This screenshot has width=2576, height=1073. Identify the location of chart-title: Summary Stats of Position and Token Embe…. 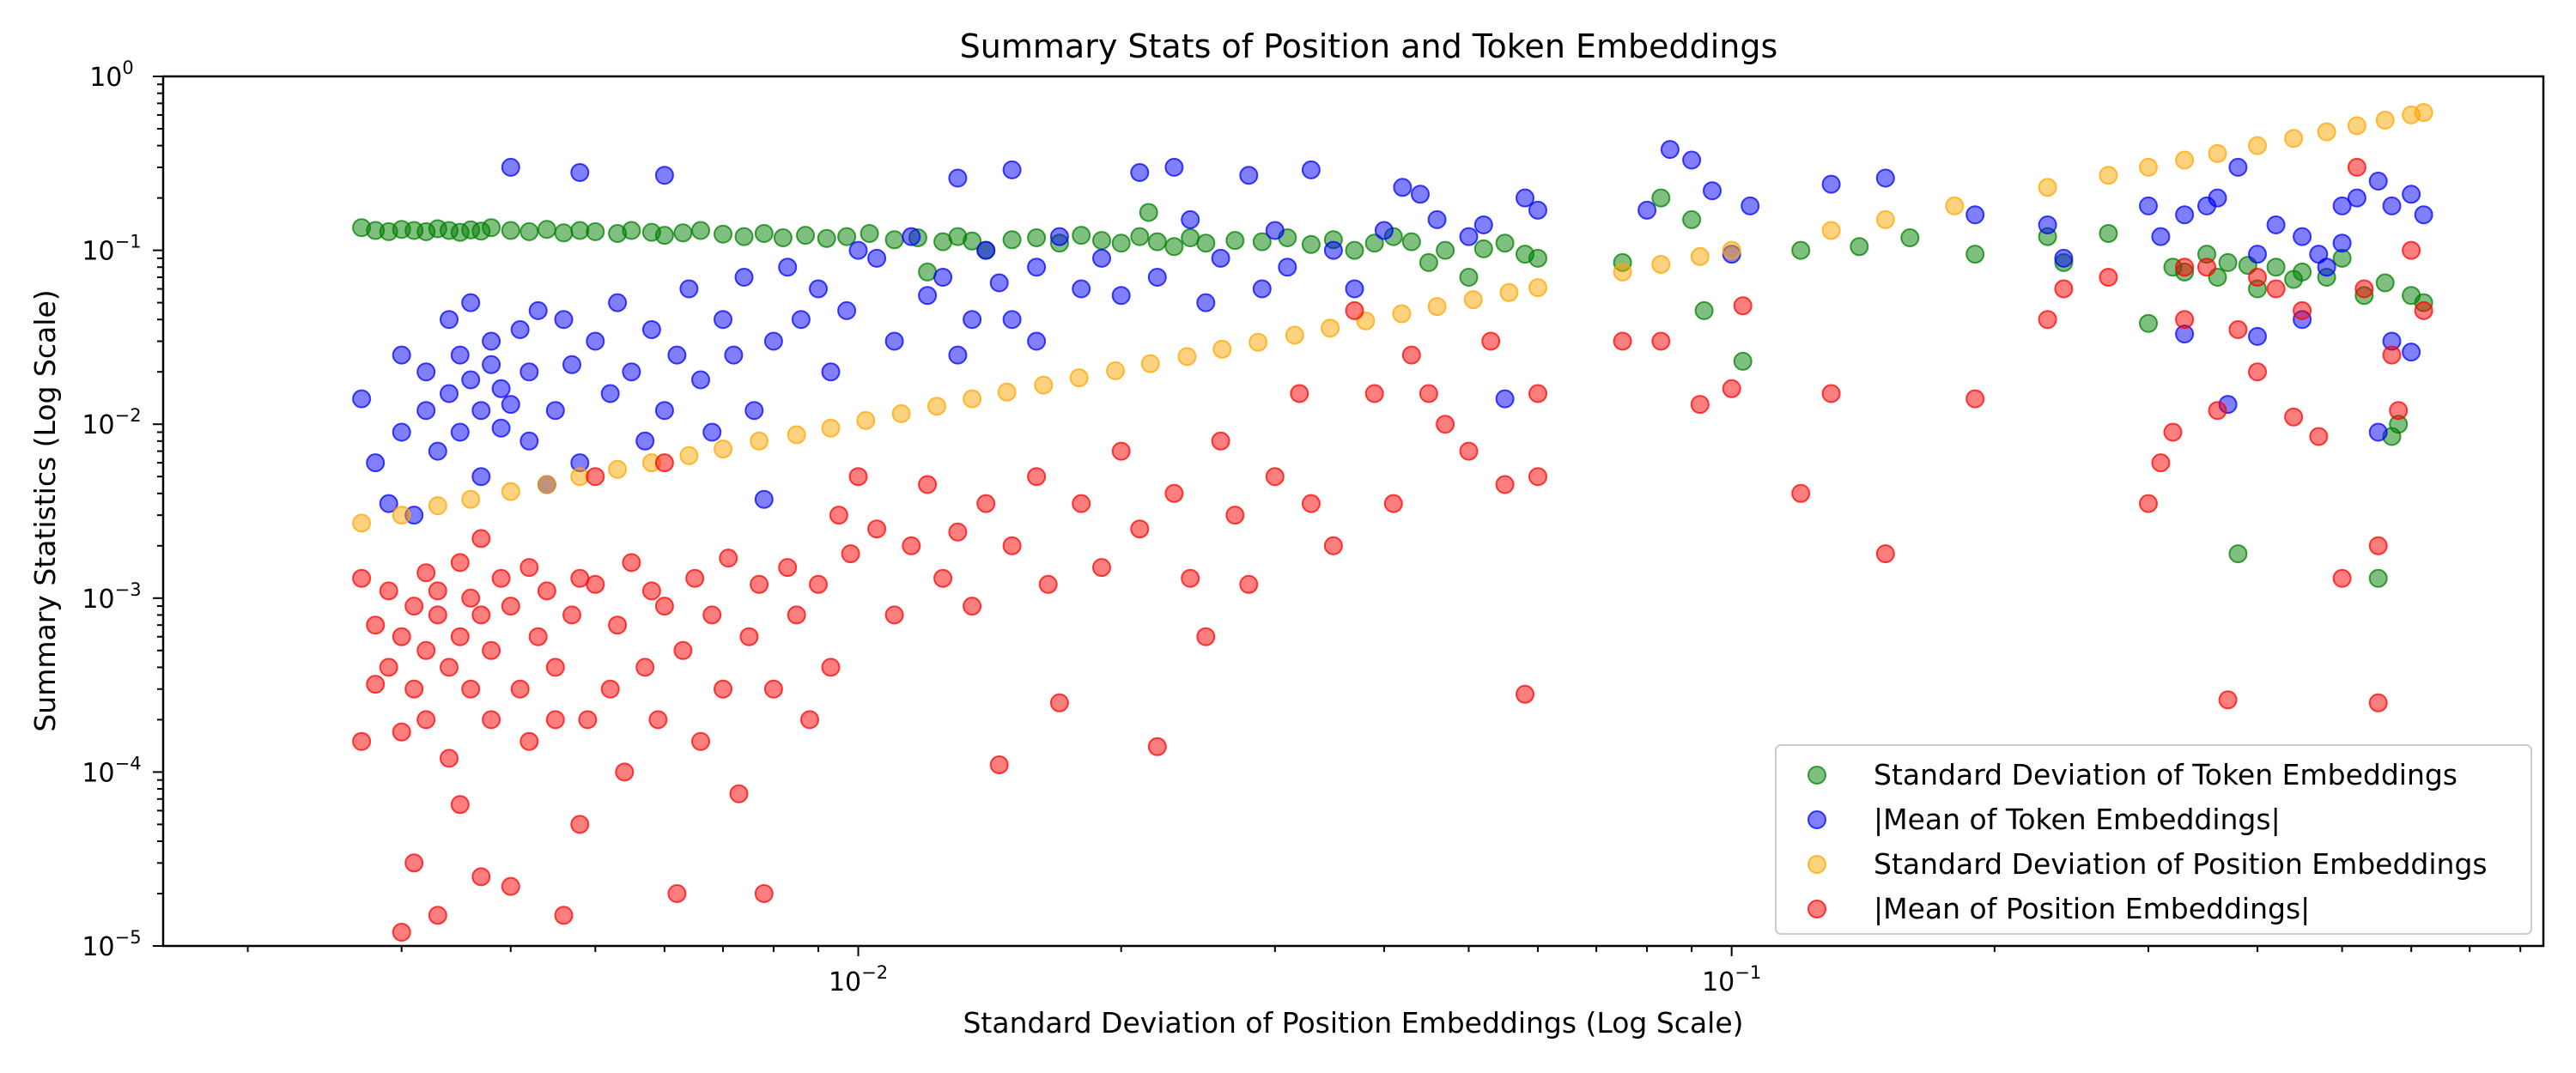
(1369, 46).